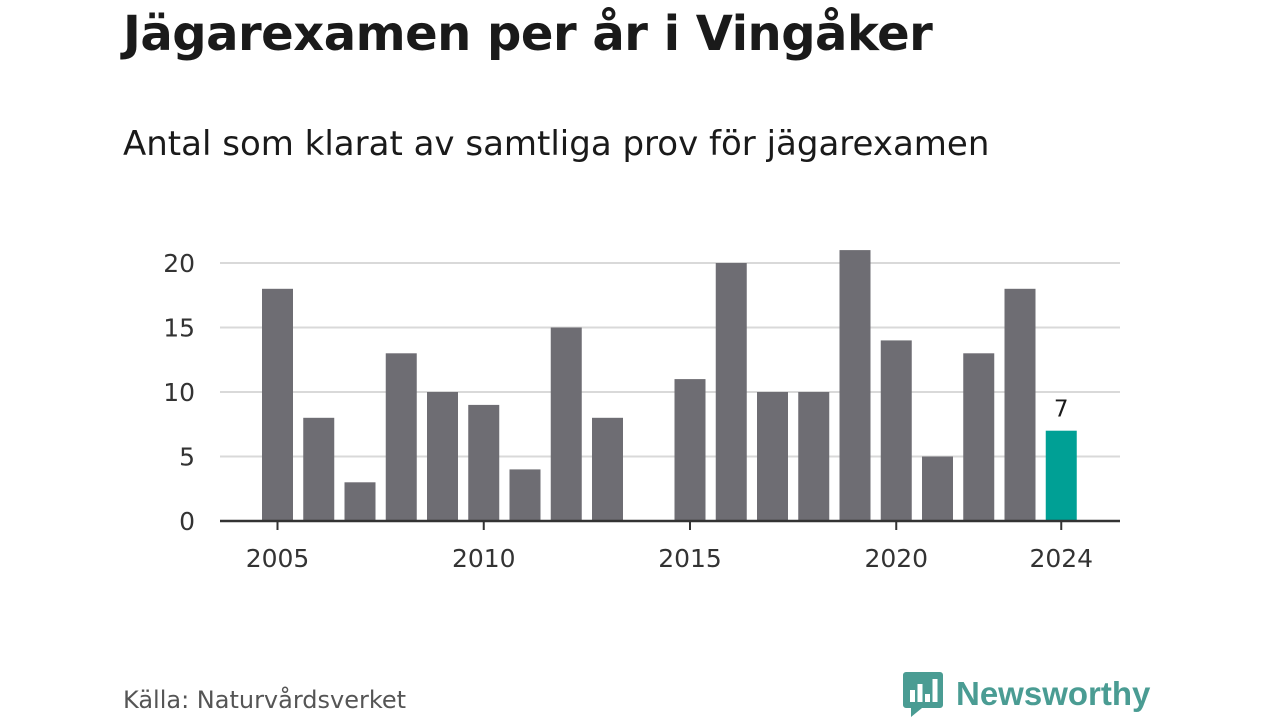 This screenshot has height=720, width=1280. What do you see at coordinates (979, 437) in the screenshot?
I see `bar-2022` at bounding box center [979, 437].